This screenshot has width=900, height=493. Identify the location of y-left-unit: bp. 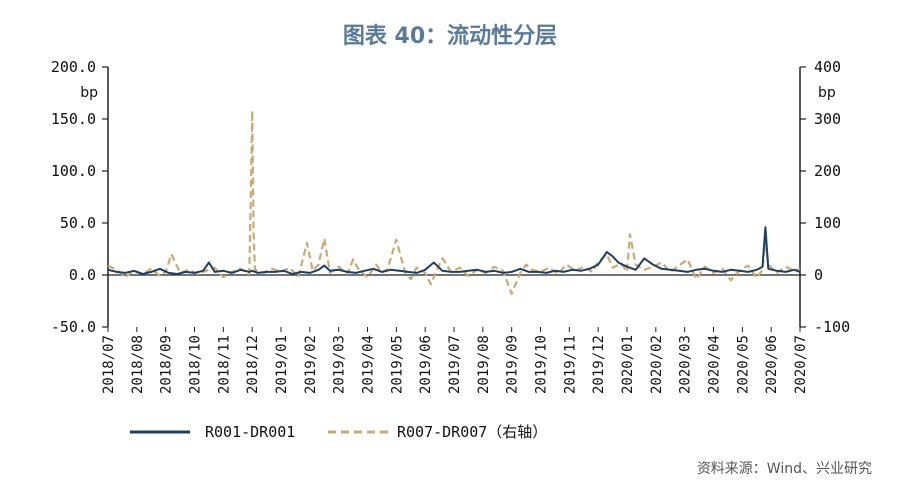
(89, 93).